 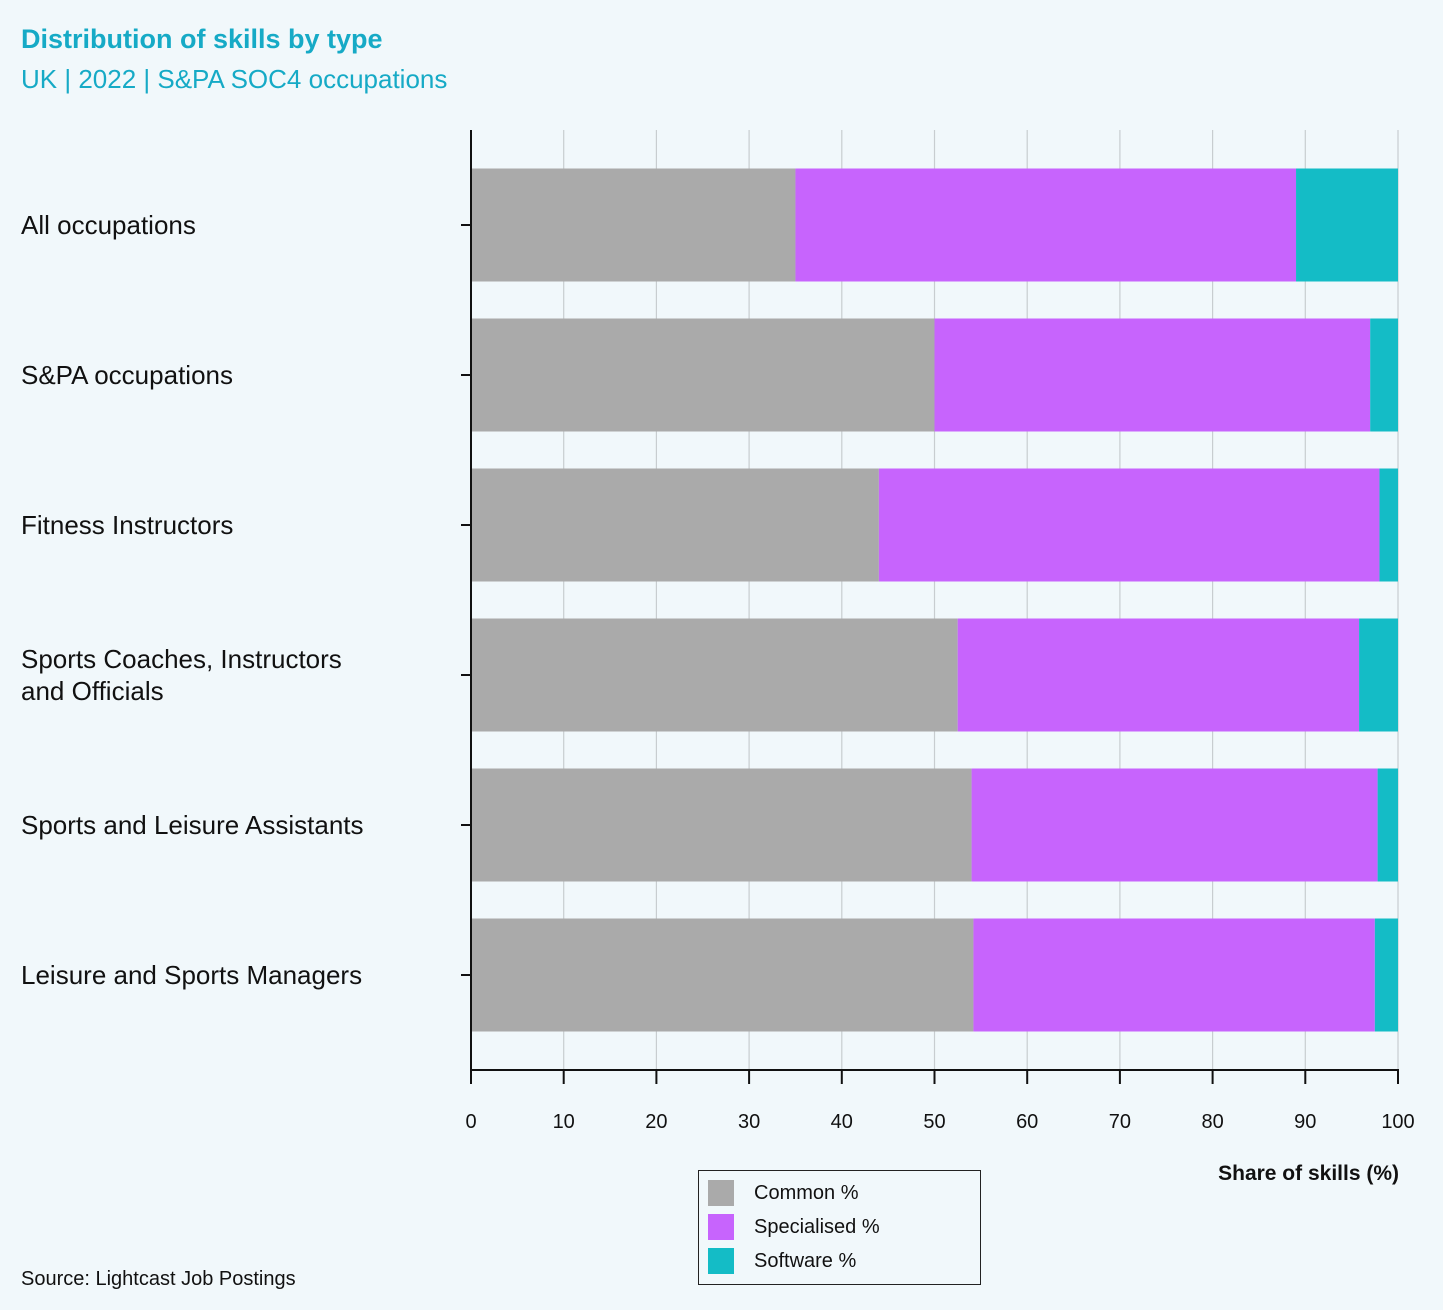 I want to click on x-tick-label-10: 10, so click(x=564, y=1122).